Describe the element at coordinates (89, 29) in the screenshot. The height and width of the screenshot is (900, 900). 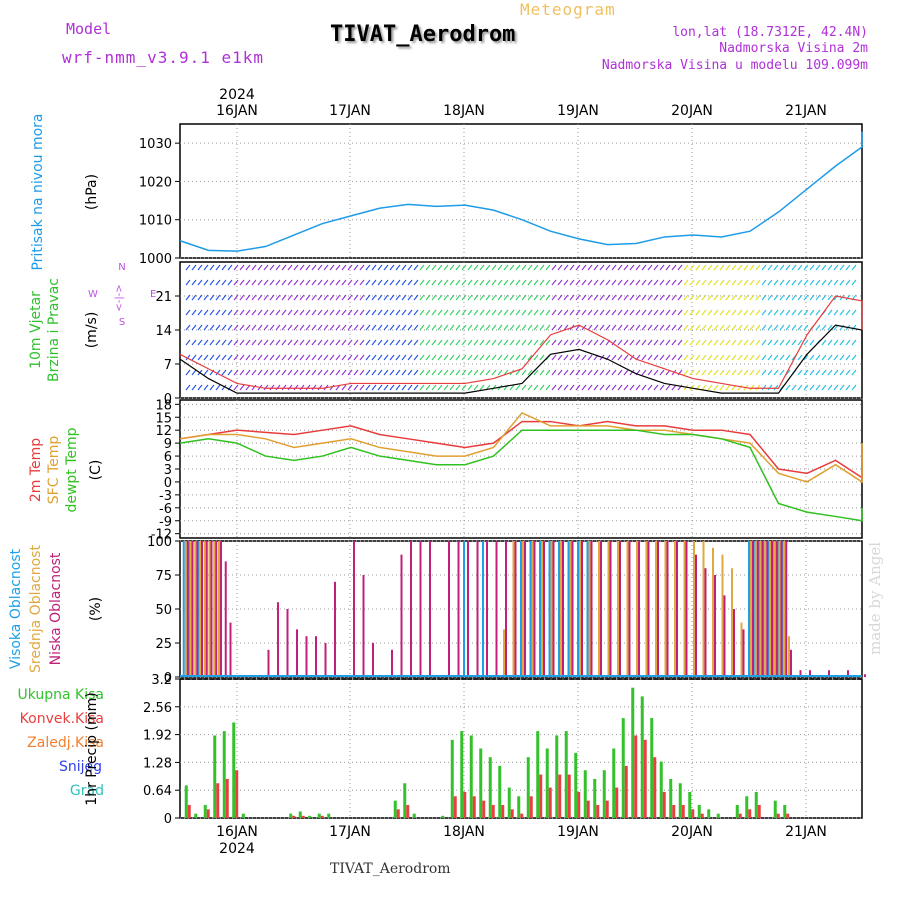
I see `model-label: Model` at that location.